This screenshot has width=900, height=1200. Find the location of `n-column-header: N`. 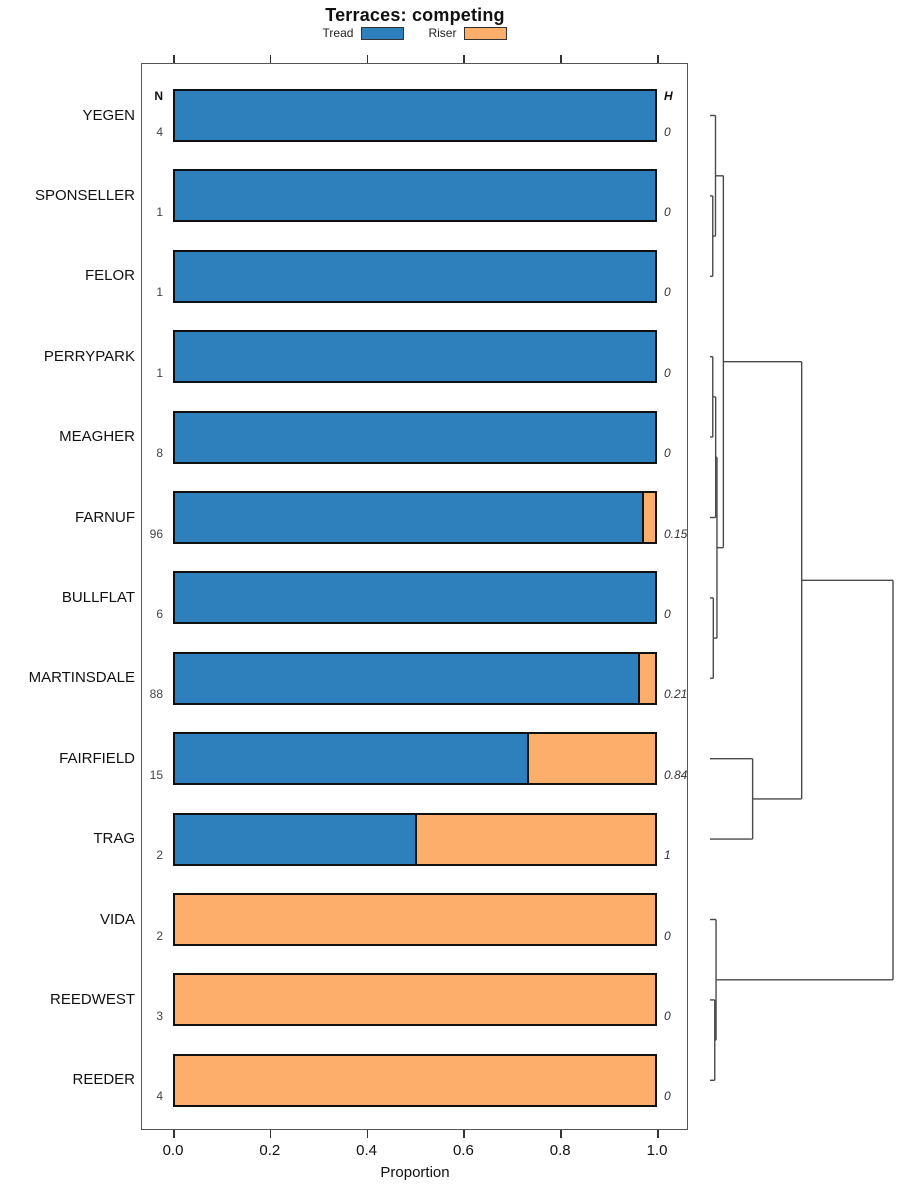

n-column-header: N is located at coordinates (158, 96).